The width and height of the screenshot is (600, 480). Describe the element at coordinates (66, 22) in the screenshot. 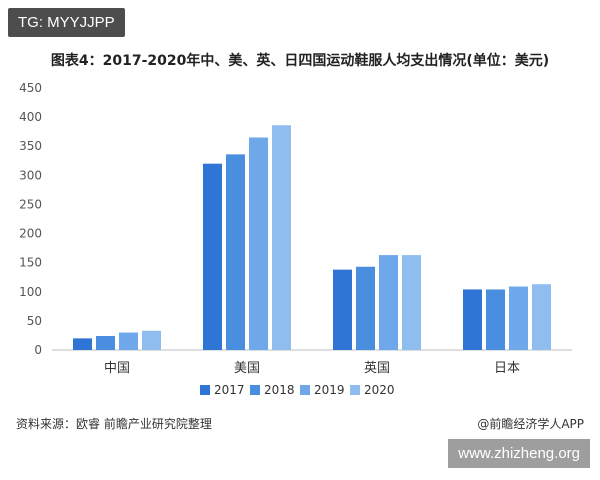

I see `watermark-tag: TG: MYYJJPP` at that location.